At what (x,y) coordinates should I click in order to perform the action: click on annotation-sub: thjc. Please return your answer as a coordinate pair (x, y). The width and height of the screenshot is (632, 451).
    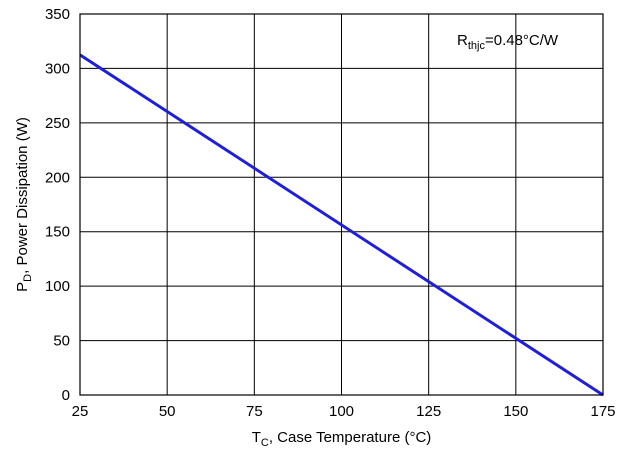
    Looking at the image, I should click on (477, 46).